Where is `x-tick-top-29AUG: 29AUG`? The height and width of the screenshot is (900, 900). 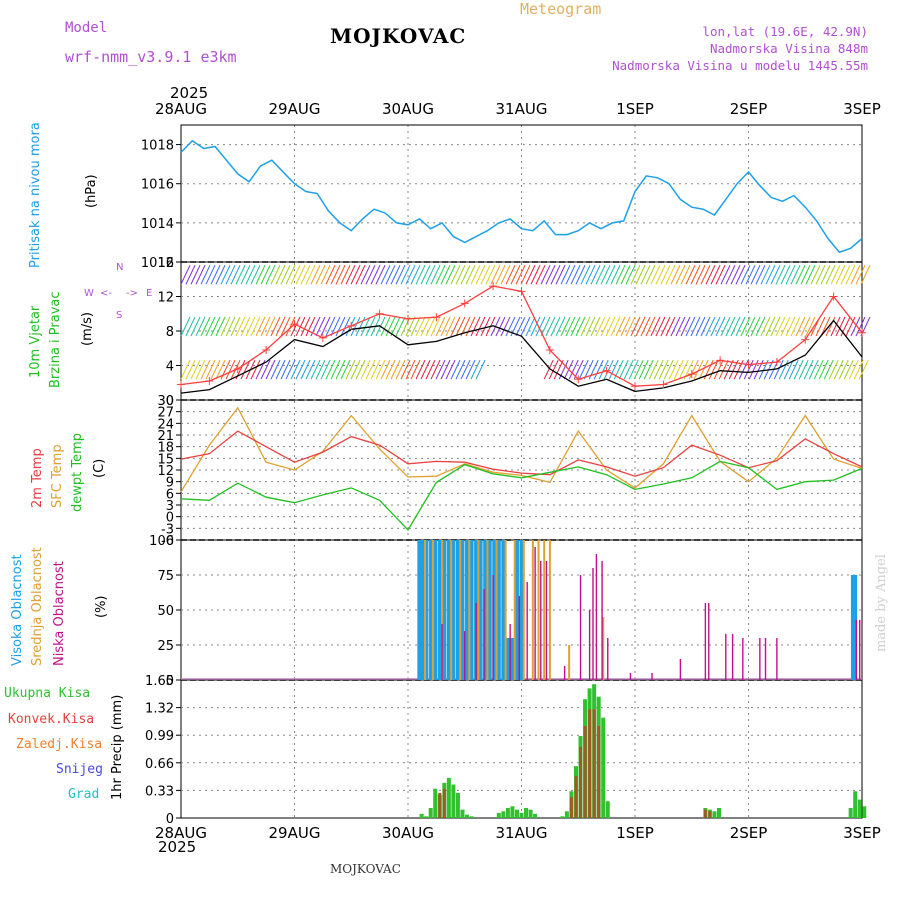
x-tick-top-29AUG: 29AUG is located at coordinates (295, 109).